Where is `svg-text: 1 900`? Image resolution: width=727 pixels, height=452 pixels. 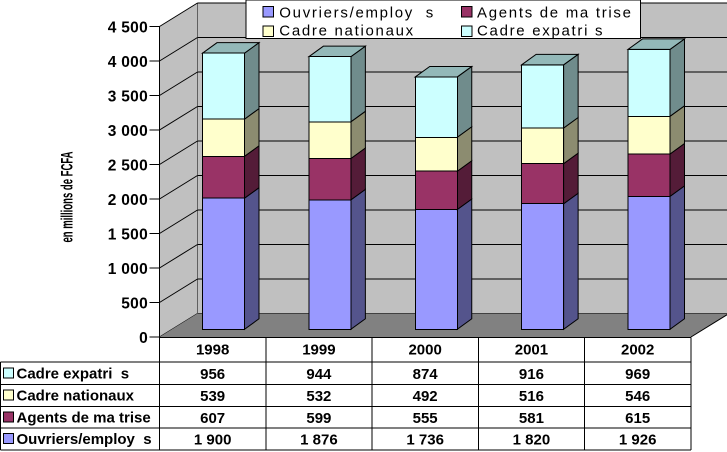 svg-text: 1 900 is located at coordinates (213, 440).